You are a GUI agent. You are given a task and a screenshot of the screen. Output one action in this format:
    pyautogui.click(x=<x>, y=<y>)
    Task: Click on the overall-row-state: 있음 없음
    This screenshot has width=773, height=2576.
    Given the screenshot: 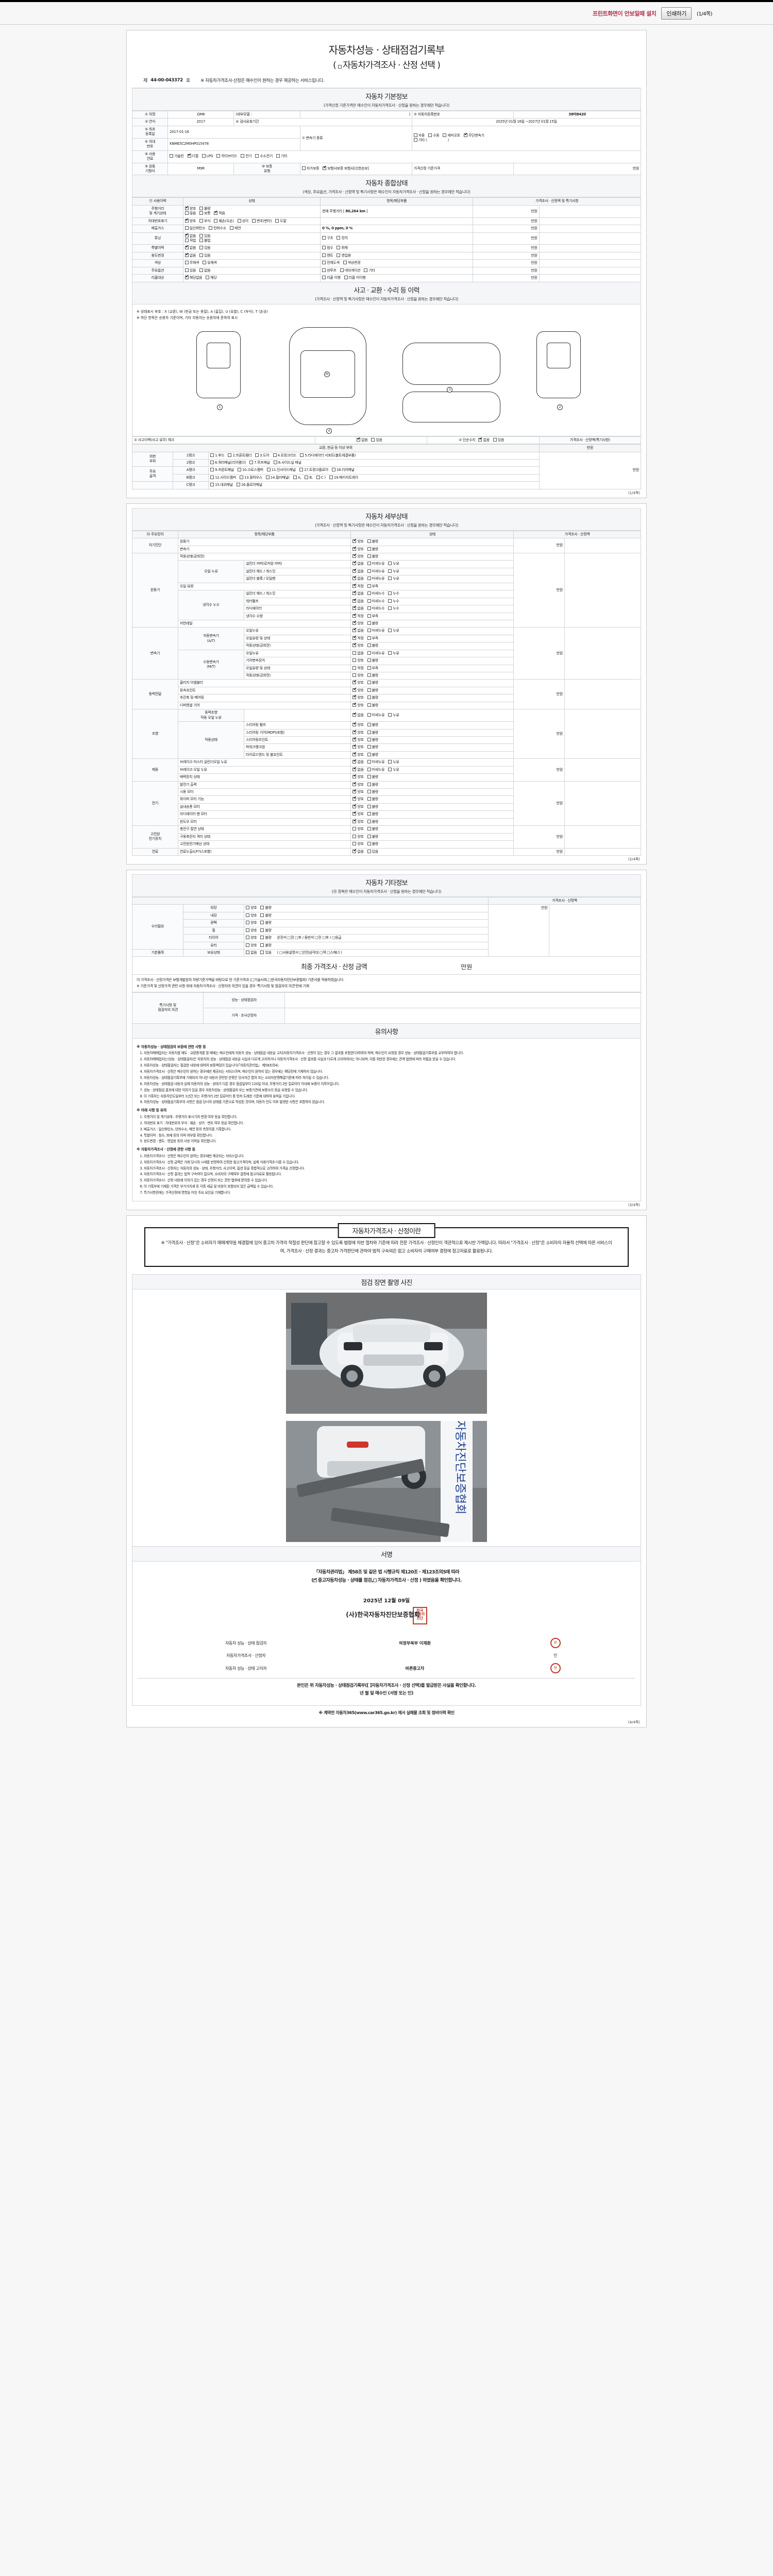 What is the action you would take?
    pyautogui.click(x=251, y=270)
    